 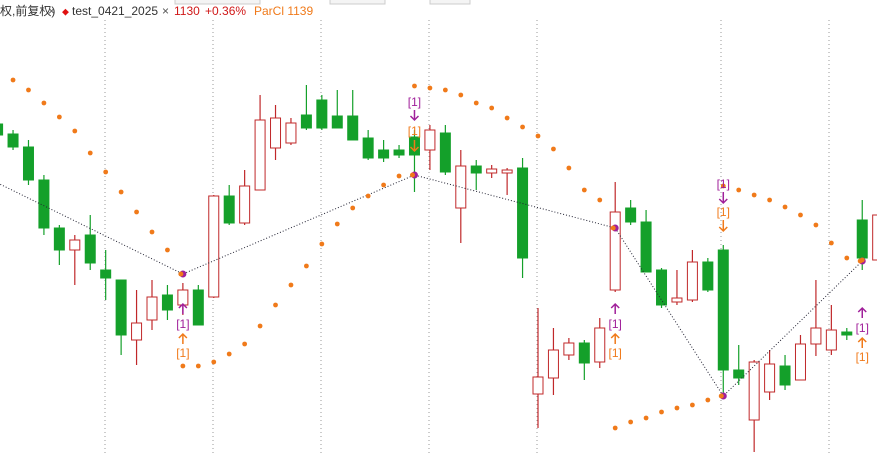 I want to click on symbol: test_0421_2025, so click(x=115, y=11).